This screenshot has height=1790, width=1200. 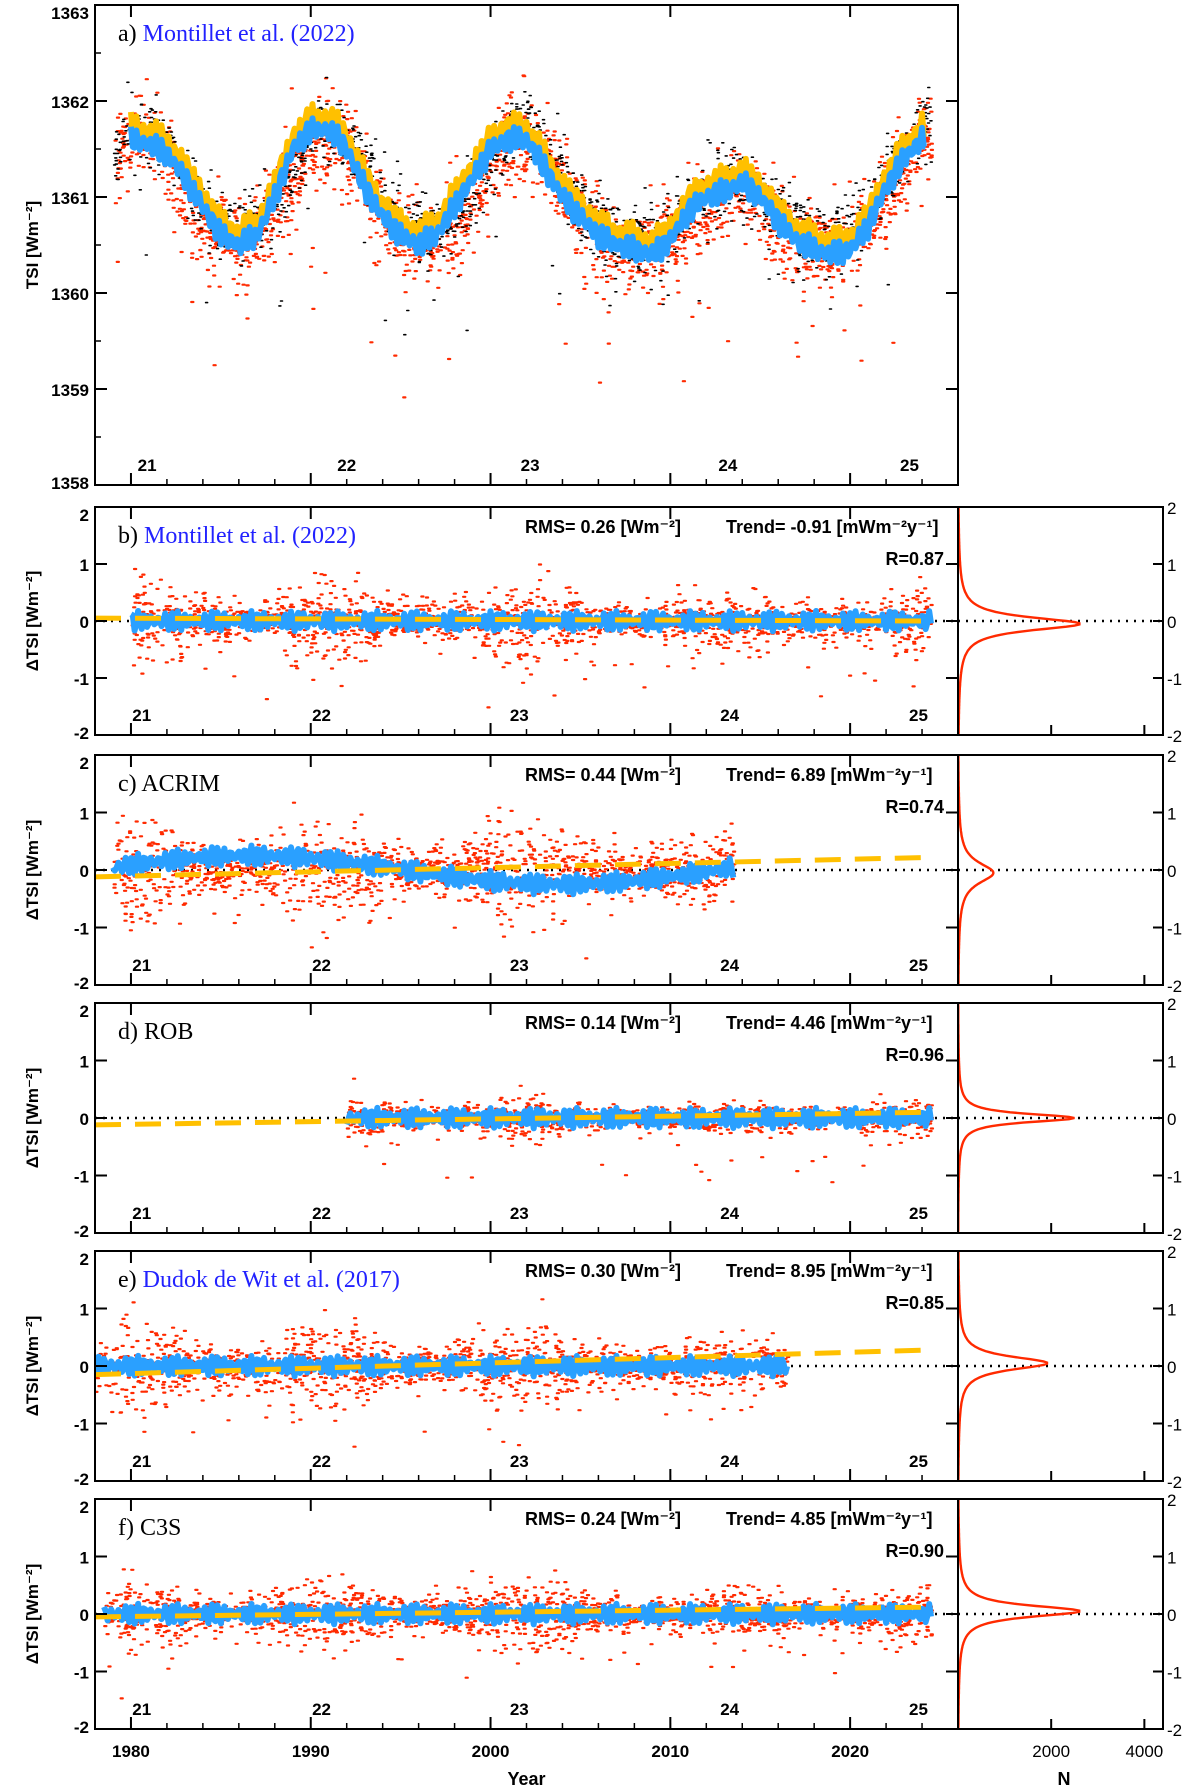 I want to click on histogram-frame, so click(x=1060, y=870).